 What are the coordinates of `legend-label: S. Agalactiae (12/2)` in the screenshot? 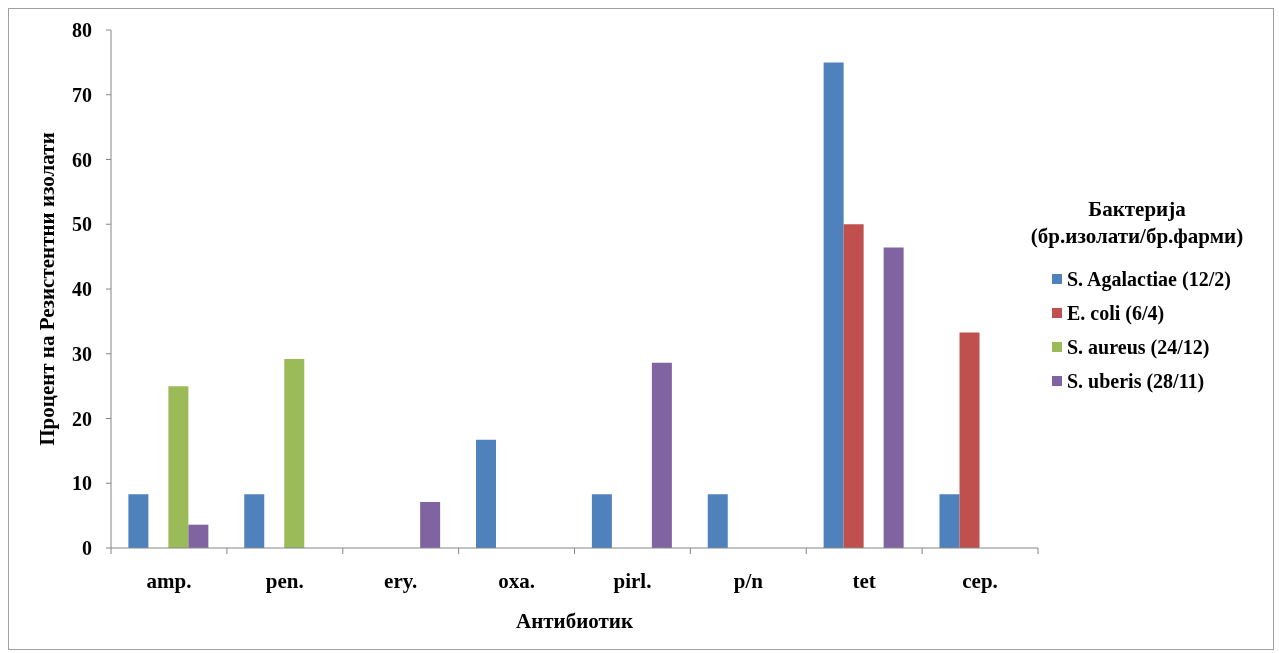 It's located at (1149, 279).